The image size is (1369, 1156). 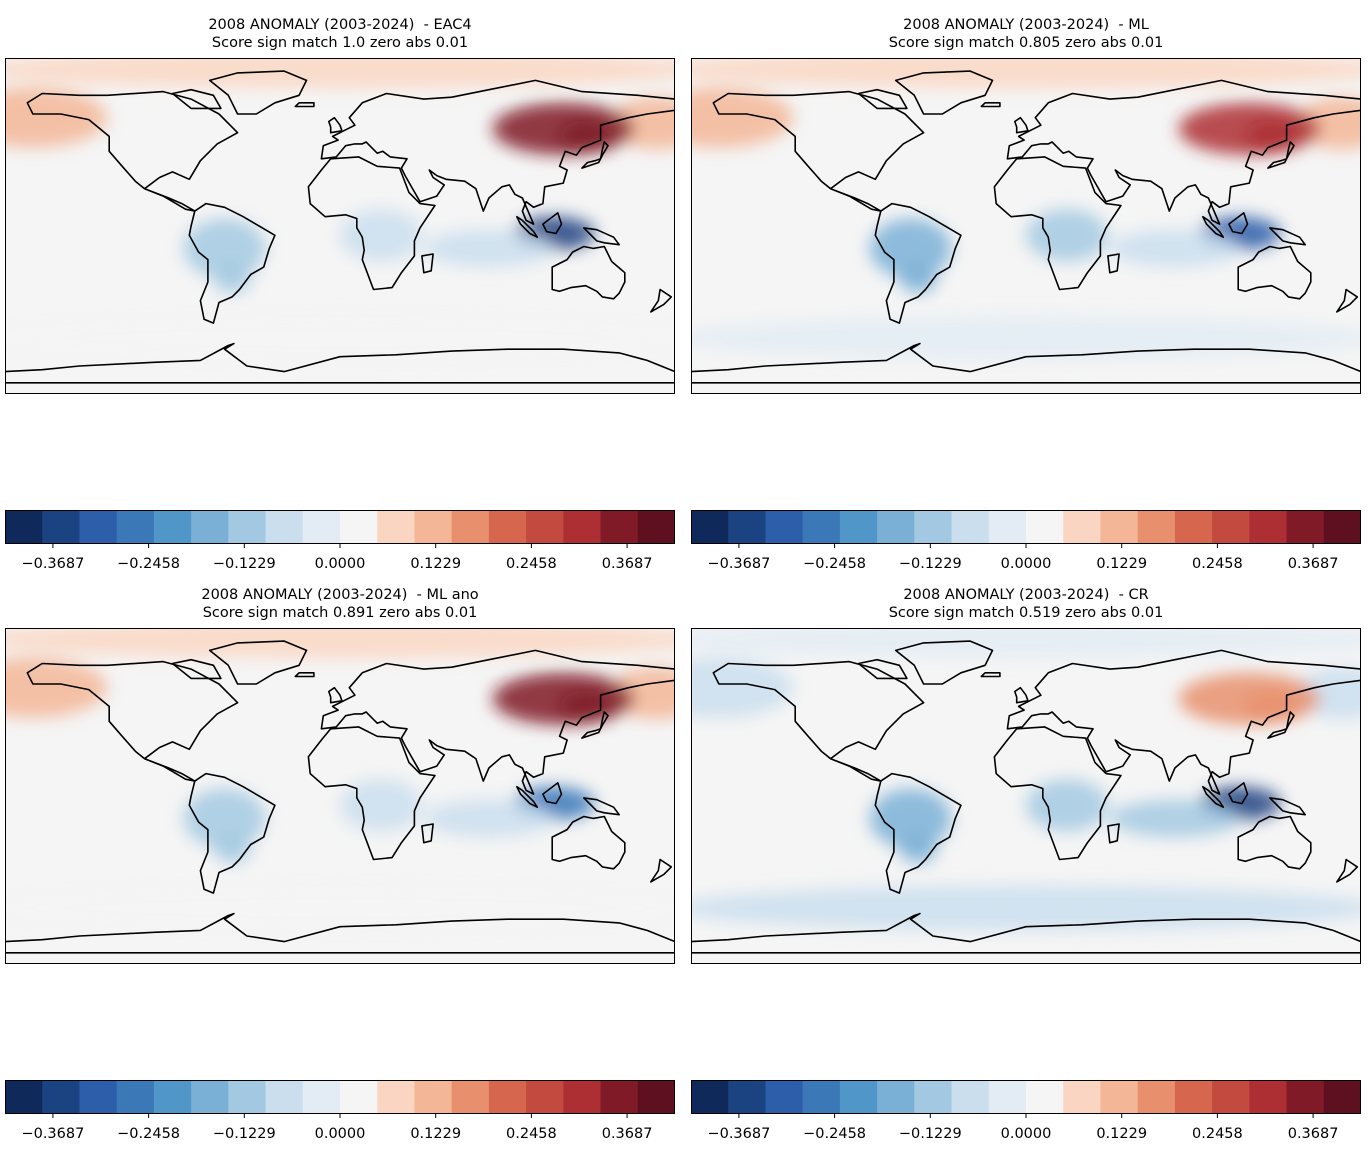 I want to click on subtitle-line: Score sign match 1.0 zero abs 0.01, so click(x=340, y=43).